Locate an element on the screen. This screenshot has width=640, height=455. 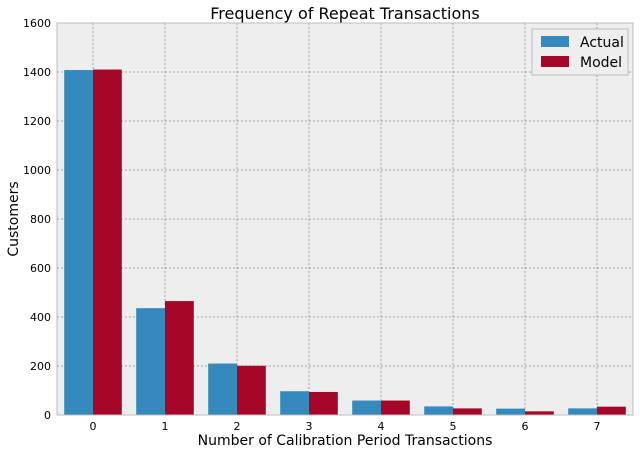
y-tick-label: 400 is located at coordinates (40, 317).